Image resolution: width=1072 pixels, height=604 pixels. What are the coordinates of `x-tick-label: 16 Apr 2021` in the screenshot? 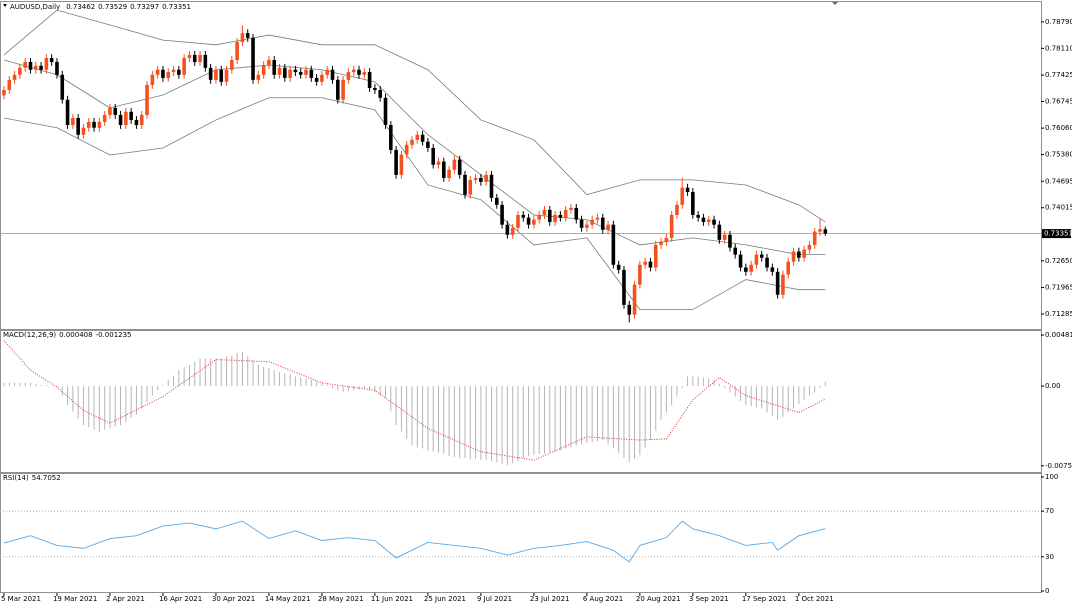 It's located at (180, 599).